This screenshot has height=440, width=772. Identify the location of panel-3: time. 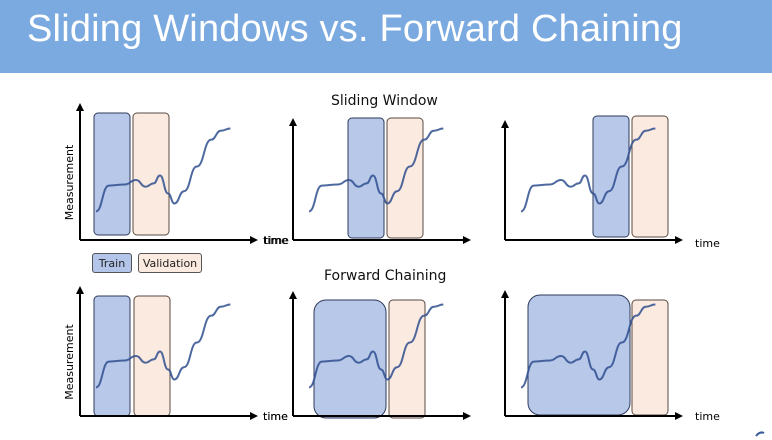
(610, 182).